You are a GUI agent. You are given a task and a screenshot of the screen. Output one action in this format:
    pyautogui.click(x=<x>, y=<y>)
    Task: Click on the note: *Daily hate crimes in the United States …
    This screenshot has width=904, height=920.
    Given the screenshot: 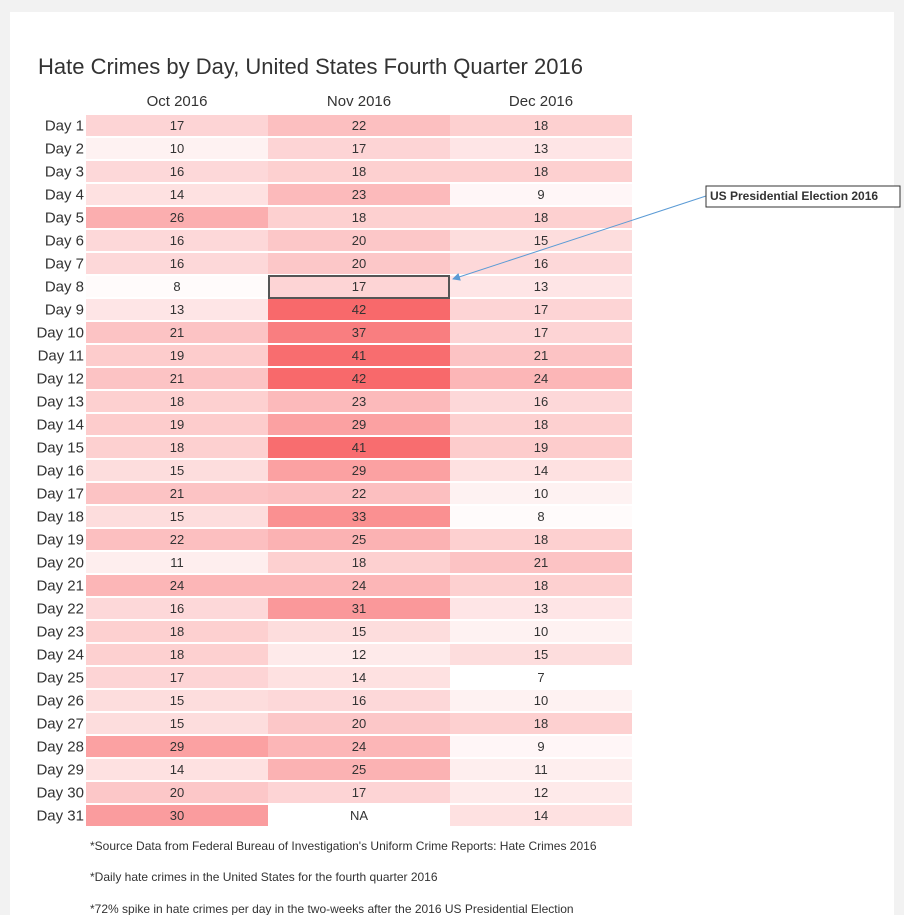 What is the action you would take?
    pyautogui.click(x=264, y=877)
    